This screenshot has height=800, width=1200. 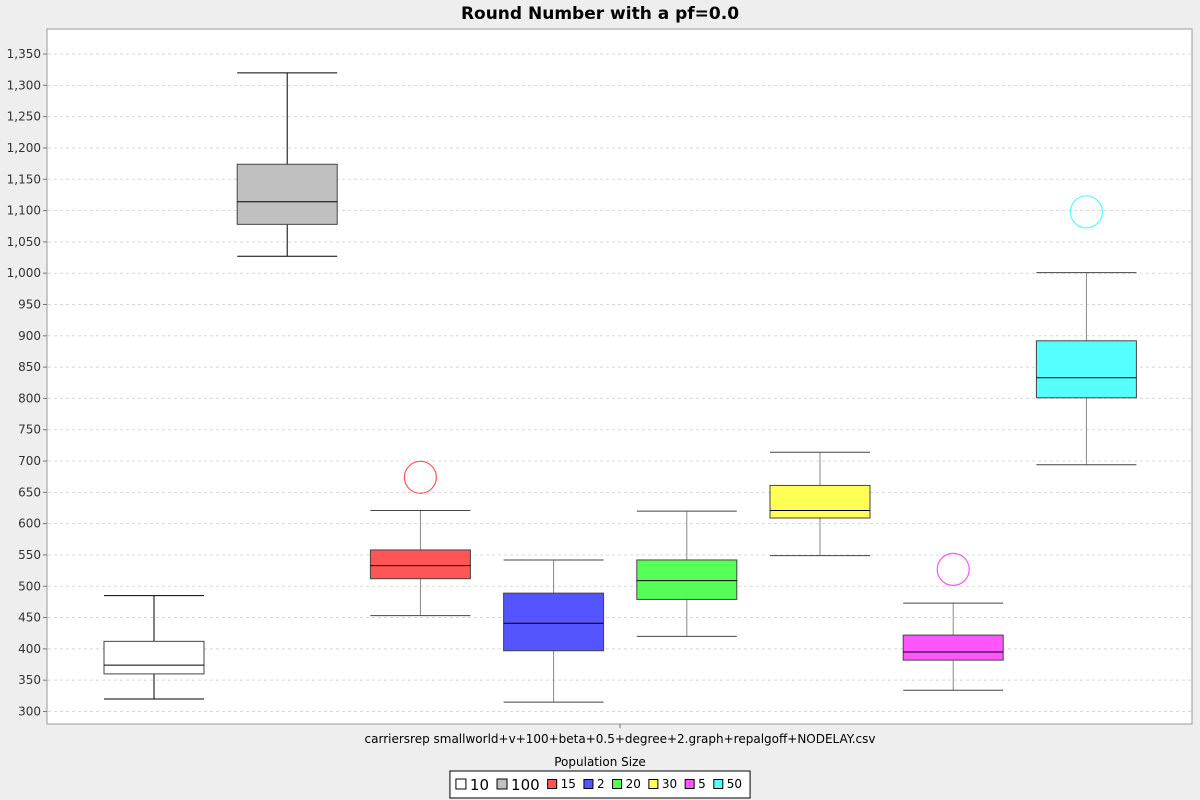 What do you see at coordinates (600, 14) in the screenshot?
I see `chart-title: Round Number with a pf=0.0` at bounding box center [600, 14].